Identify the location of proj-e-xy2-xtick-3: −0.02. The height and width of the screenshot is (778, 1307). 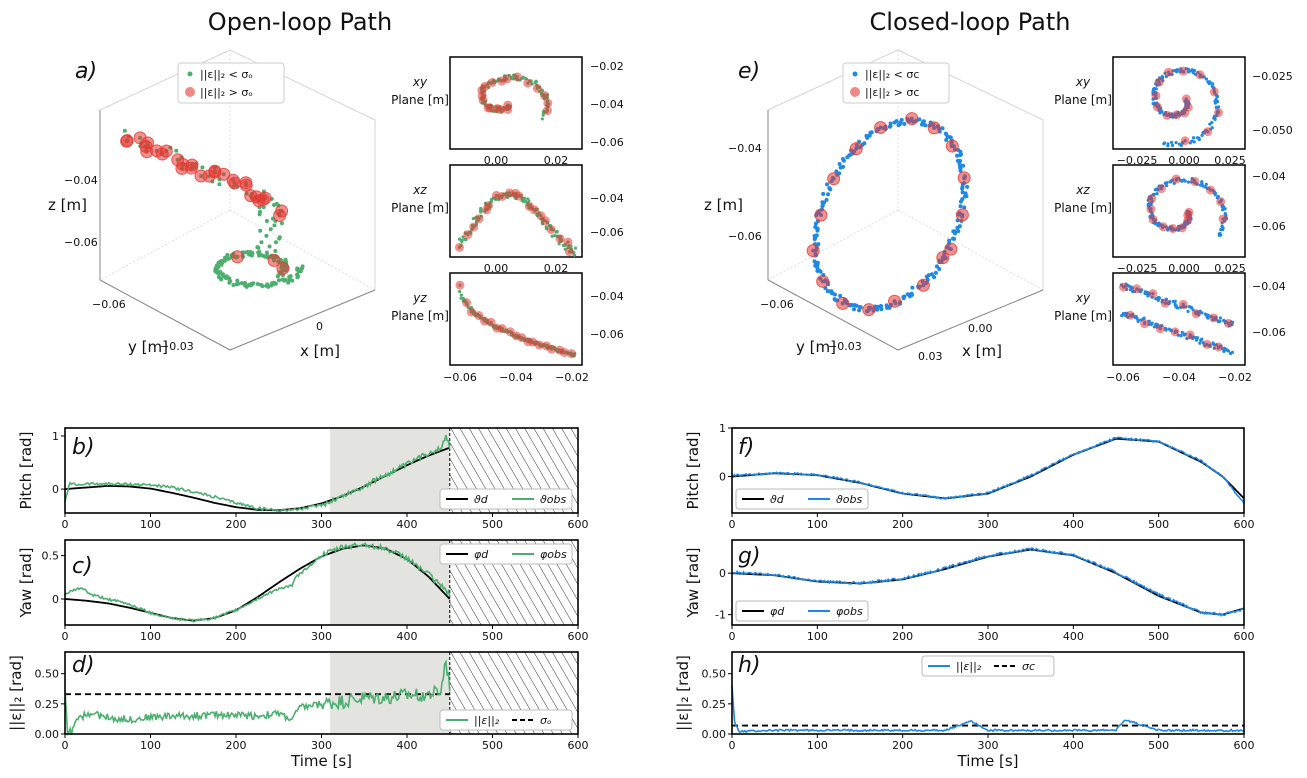
(1235, 377).